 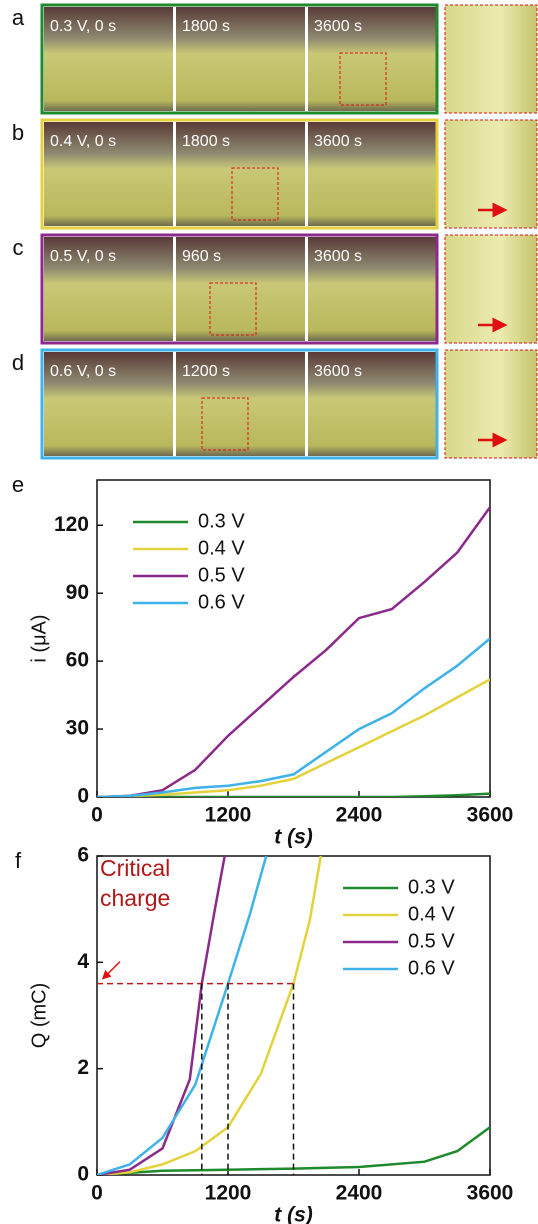 I want to click on y-tick-label: 30, so click(x=77, y=728).